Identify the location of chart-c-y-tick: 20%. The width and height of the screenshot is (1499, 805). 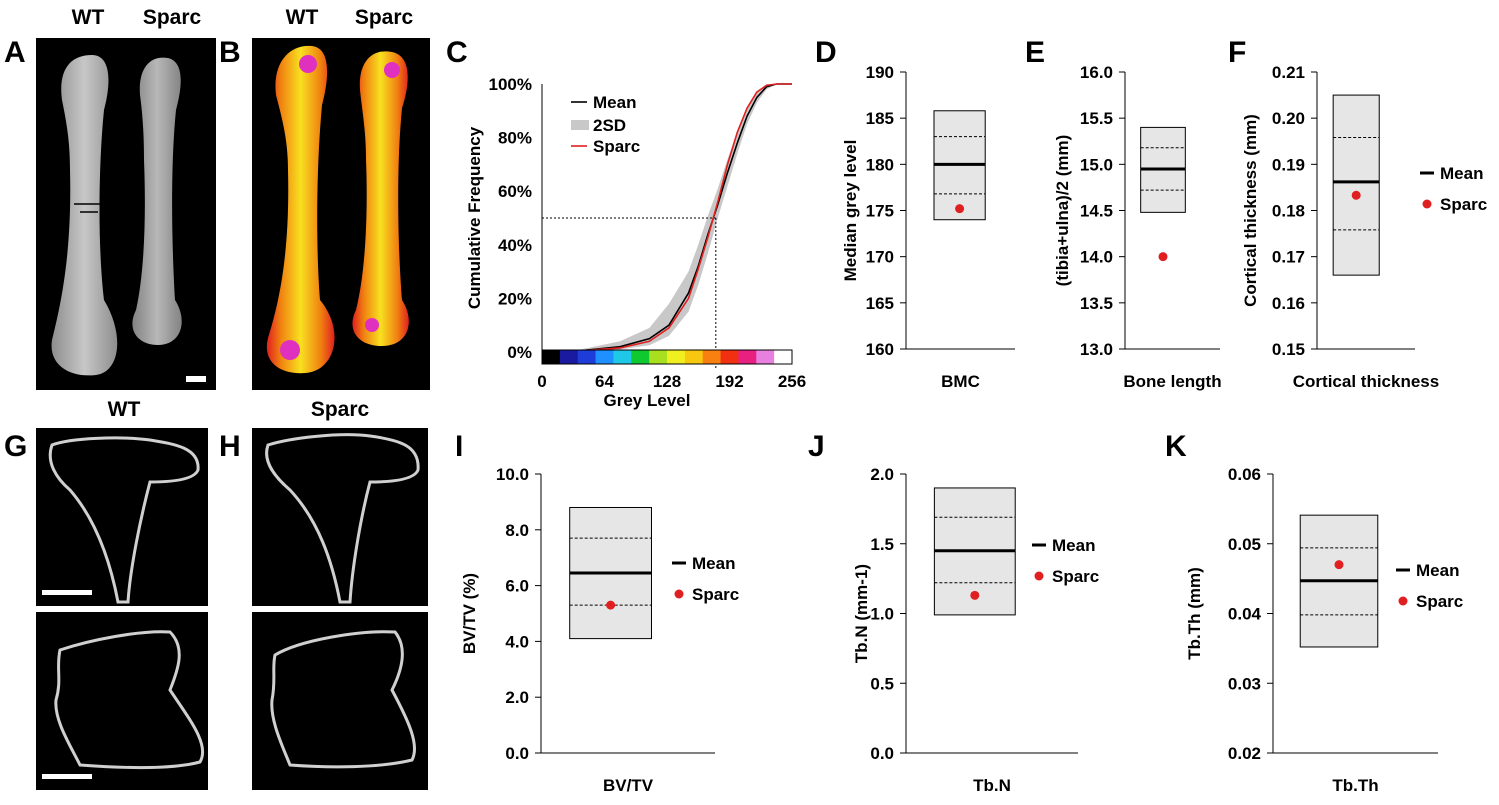
(515, 298).